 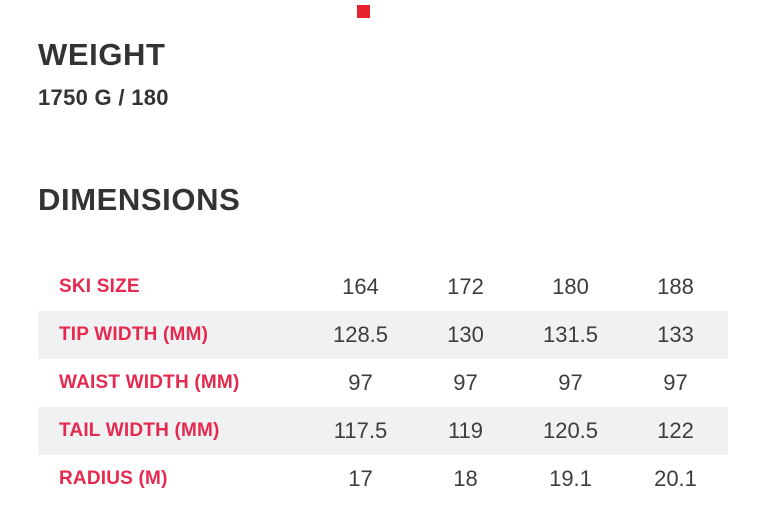 I want to click on spec-value: 117.5, so click(x=360, y=430).